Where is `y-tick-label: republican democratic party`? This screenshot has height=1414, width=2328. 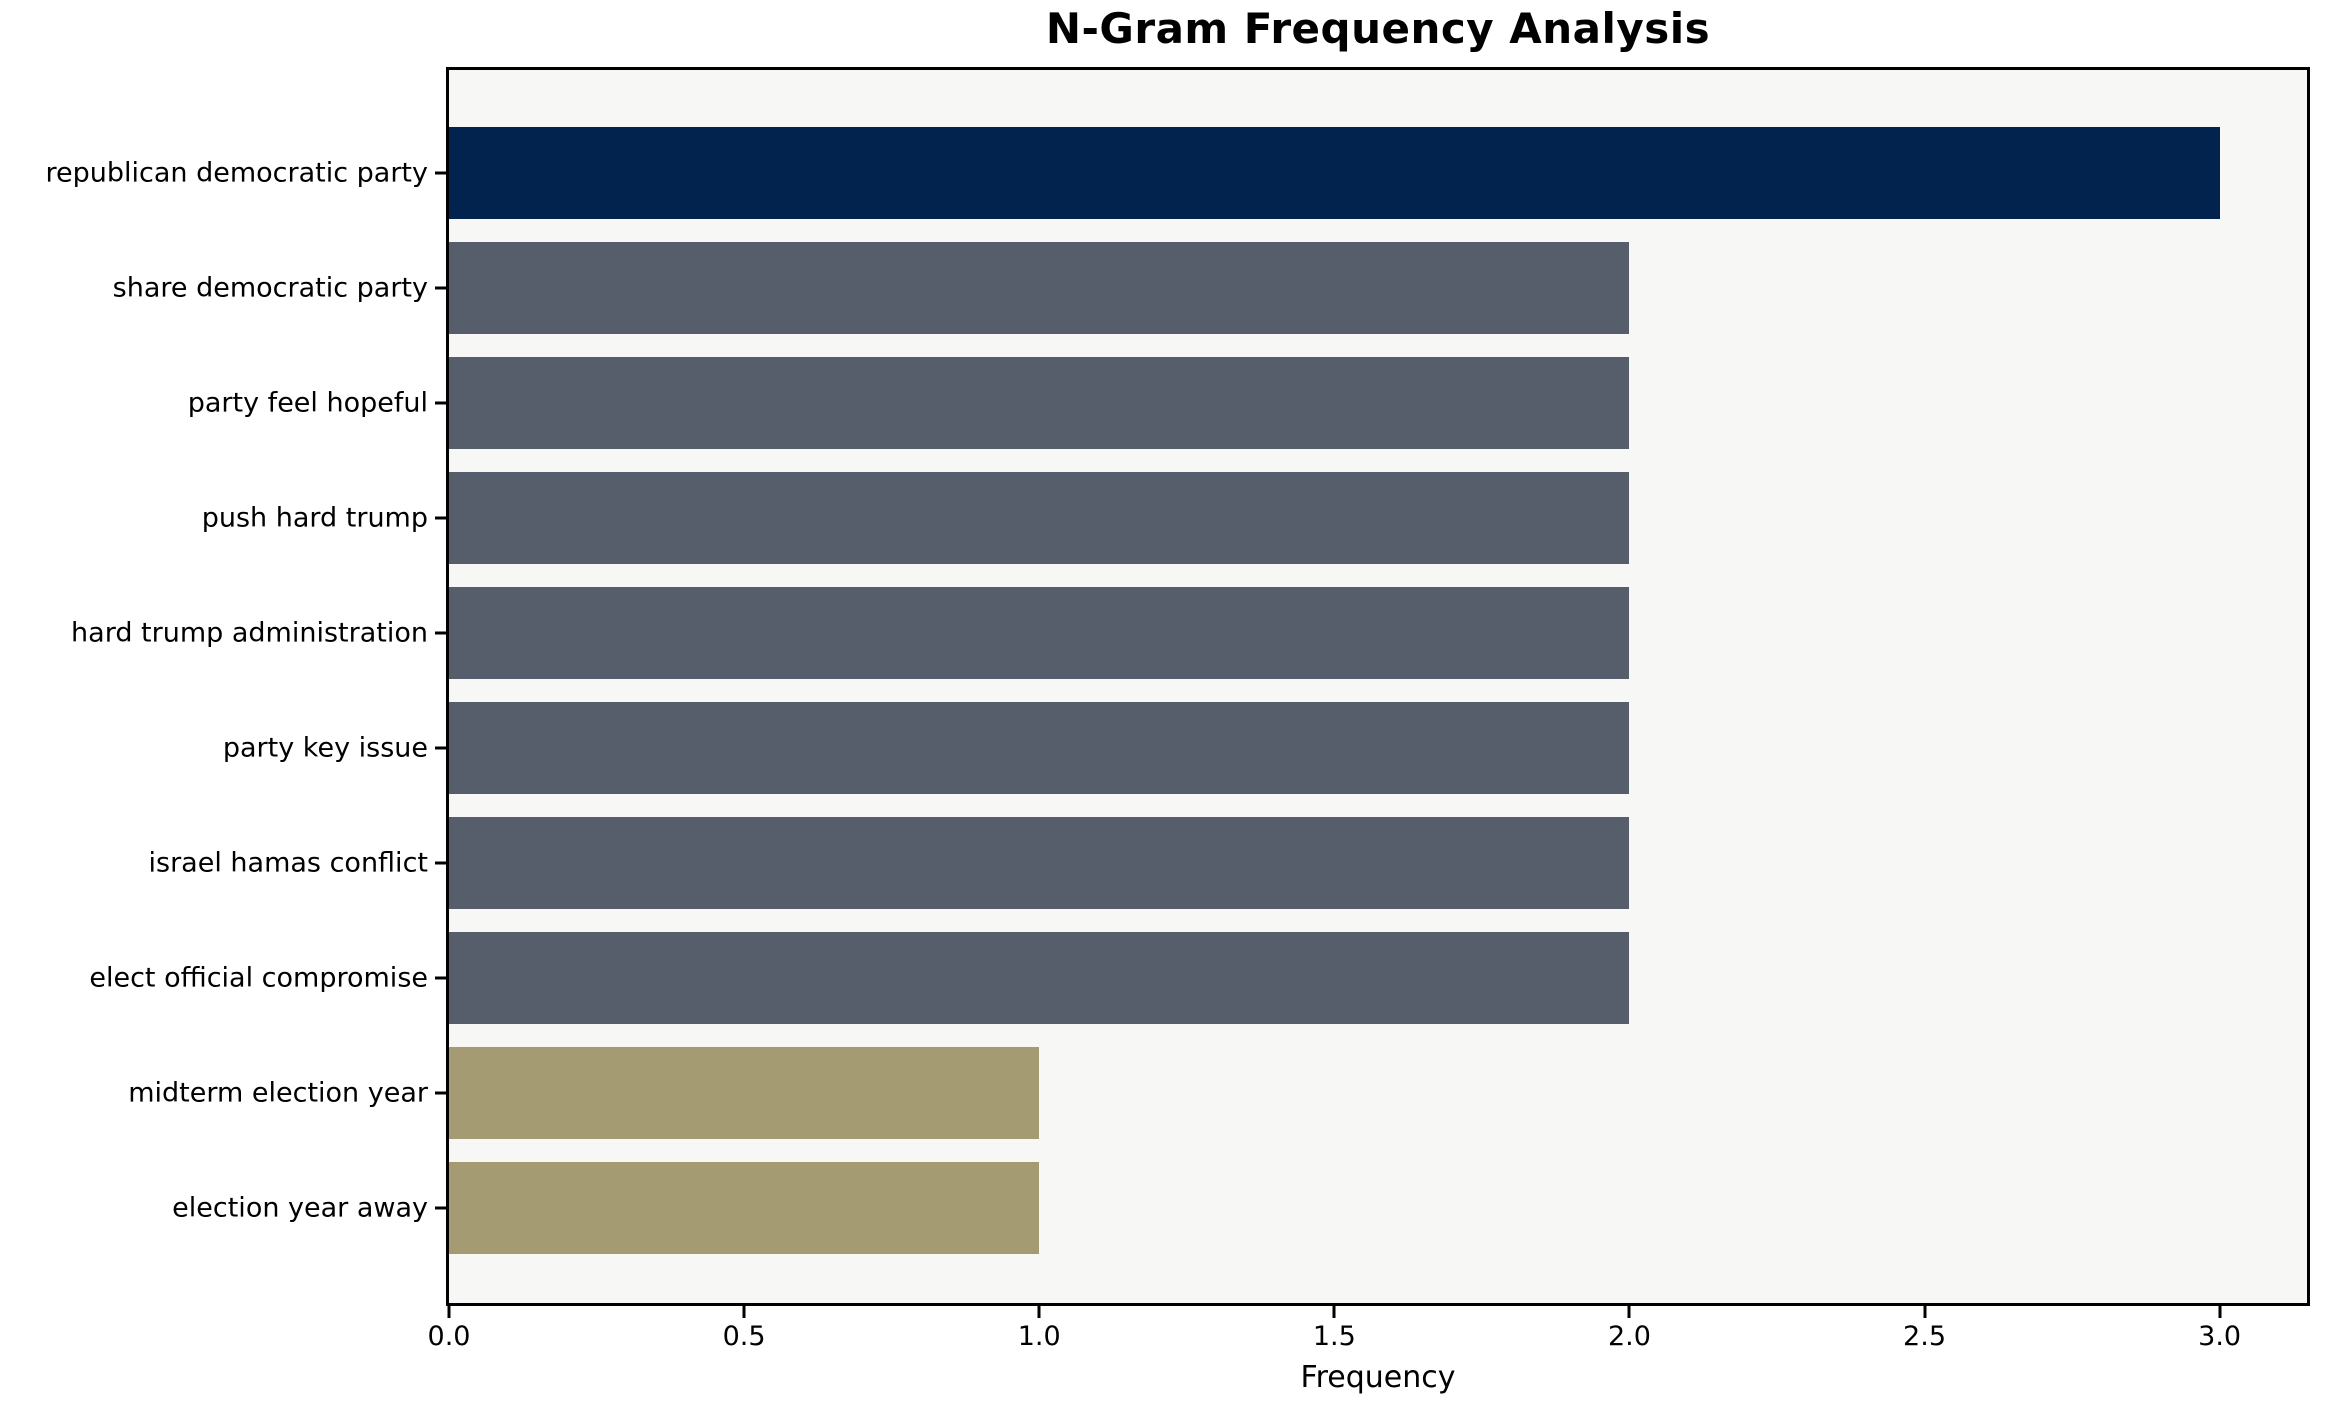
y-tick-label: republican democratic party is located at coordinates (236, 172).